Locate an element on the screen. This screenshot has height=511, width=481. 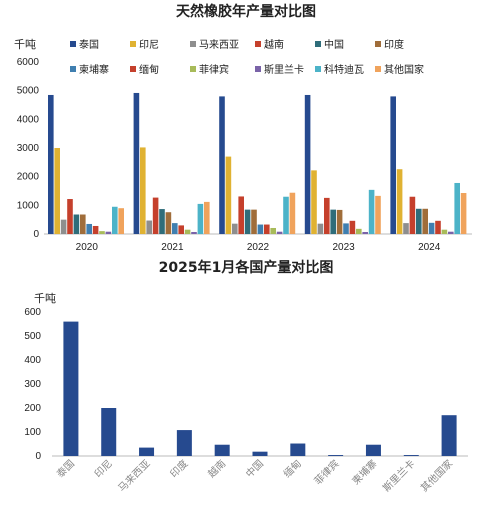
chart2-y-tick: 600 is located at coordinates (32, 312).